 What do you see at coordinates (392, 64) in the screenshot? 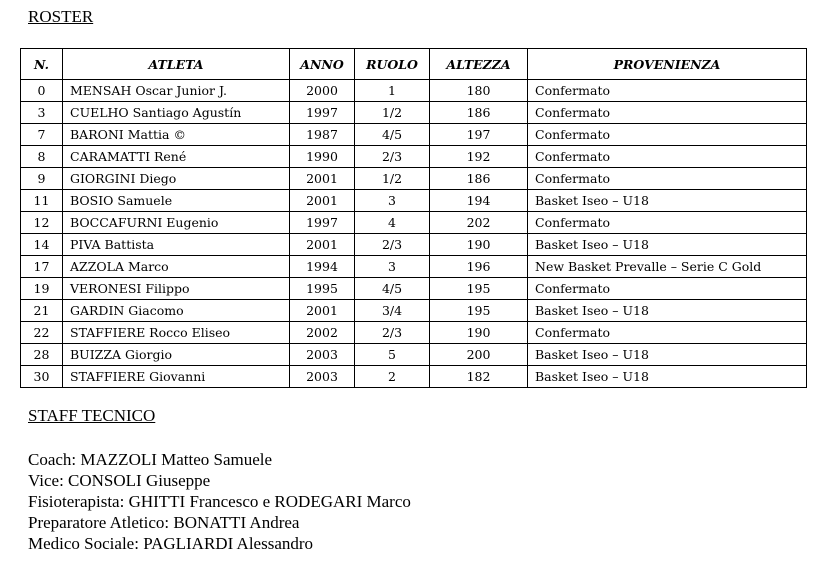
I see `col-header-role: RUOLO` at bounding box center [392, 64].